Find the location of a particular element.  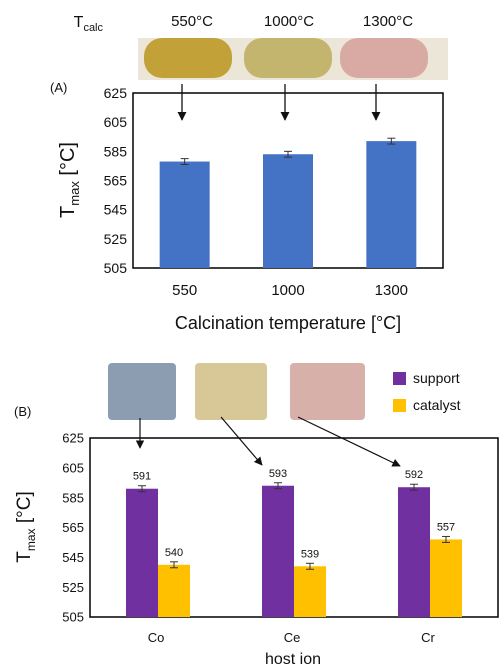

x-ticks-a: 550 1000 1300 is located at coordinates (290, 290).